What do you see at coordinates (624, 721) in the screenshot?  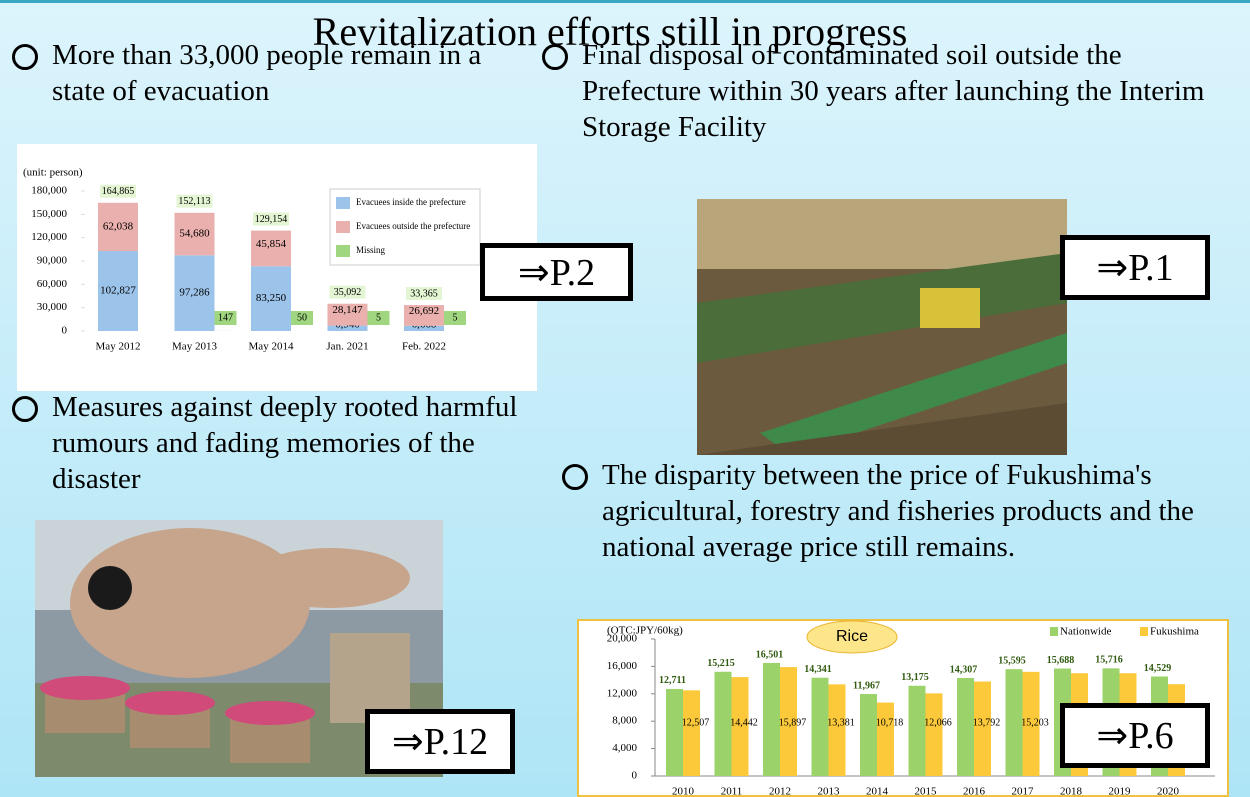 I see `y-tick-label: 8,000` at bounding box center [624, 721].